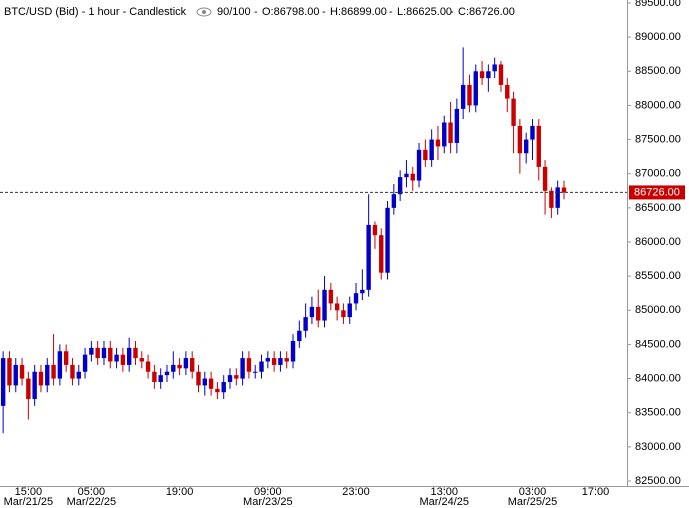 The image size is (689, 508). What do you see at coordinates (658, 208) in the screenshot?
I see `y-tick-label: 86500.00` at bounding box center [658, 208].